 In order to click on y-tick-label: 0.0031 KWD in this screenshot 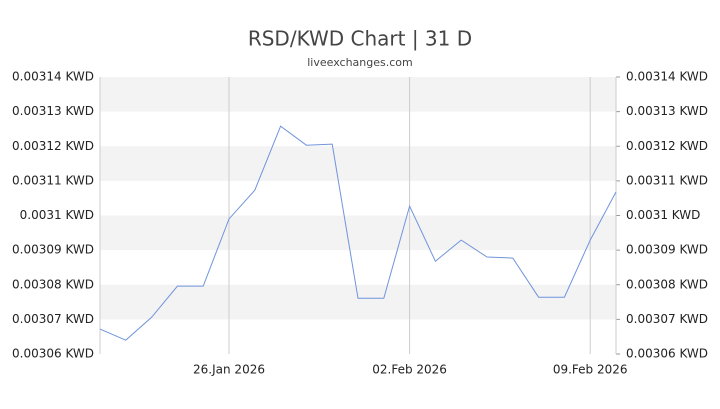, I will do `click(57, 215)`.